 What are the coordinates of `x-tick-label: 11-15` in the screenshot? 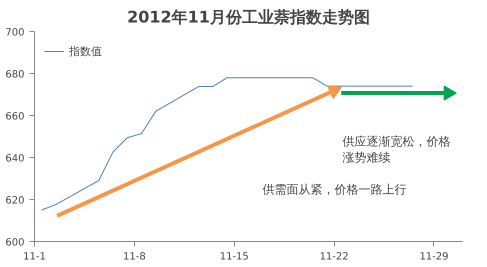 It's located at (234, 257).